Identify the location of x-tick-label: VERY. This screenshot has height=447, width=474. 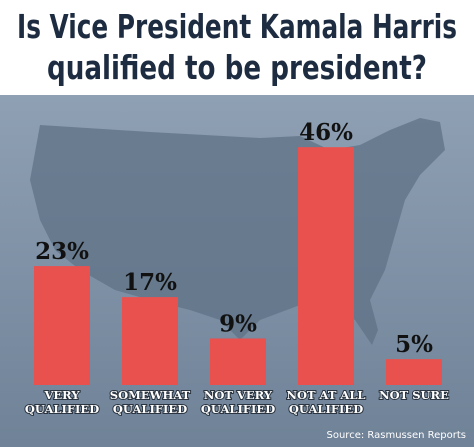
(61, 395).